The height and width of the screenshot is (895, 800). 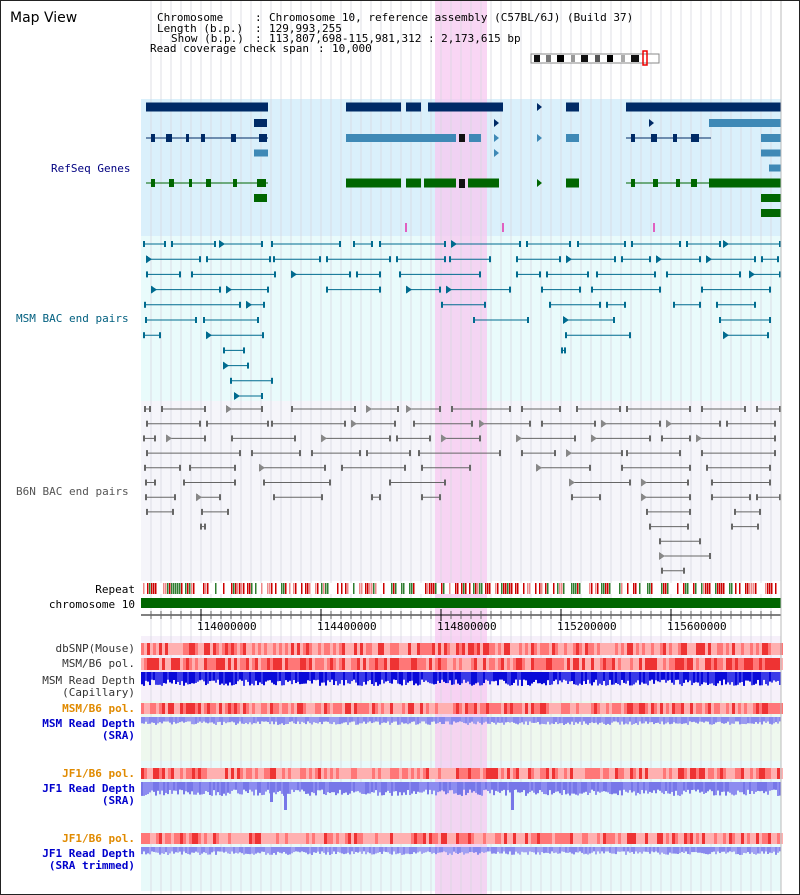 What do you see at coordinates (88, 680) in the screenshot?
I see `track-label-msm-depth-capillary: MSM Read Depth` at bounding box center [88, 680].